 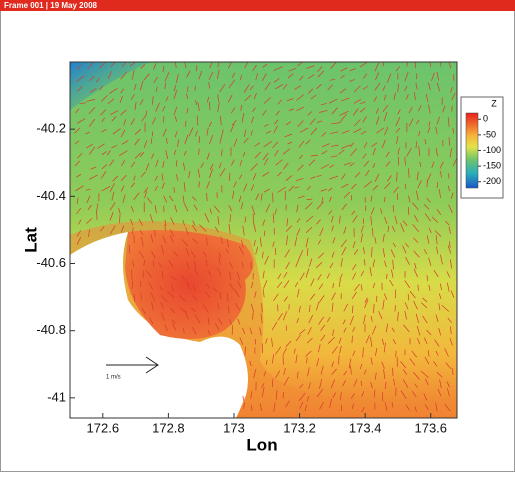 I want to click on y-tick-label: -40.4, so click(x=51, y=195).